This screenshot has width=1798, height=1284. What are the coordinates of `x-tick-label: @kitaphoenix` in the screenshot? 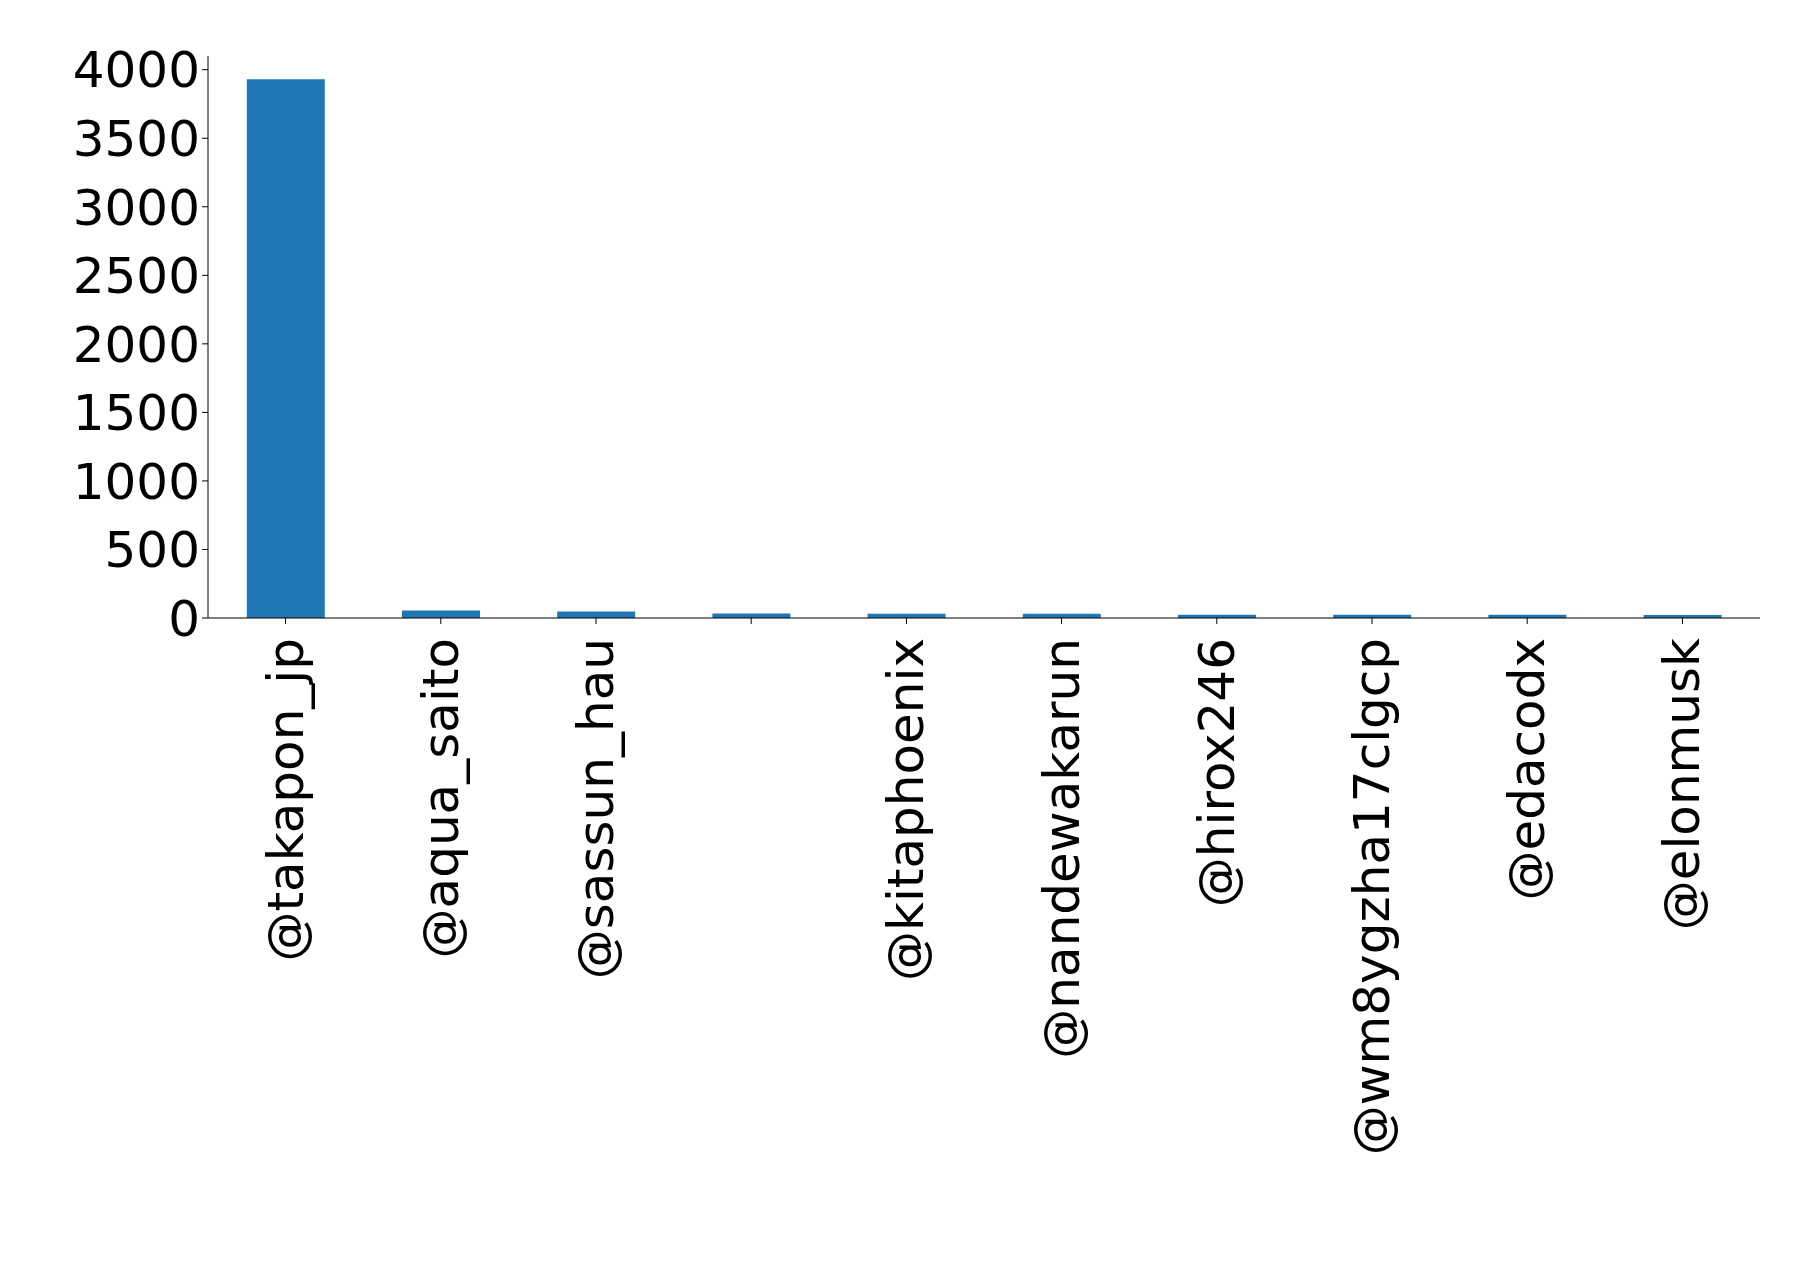 It's located at (906, 810).